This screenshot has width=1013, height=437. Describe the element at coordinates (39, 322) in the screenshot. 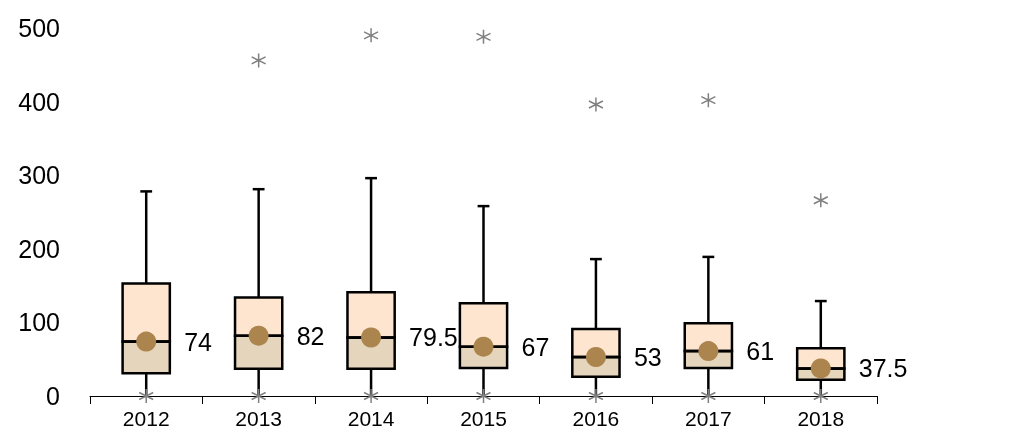

I see `y-tick-label: 100` at that location.